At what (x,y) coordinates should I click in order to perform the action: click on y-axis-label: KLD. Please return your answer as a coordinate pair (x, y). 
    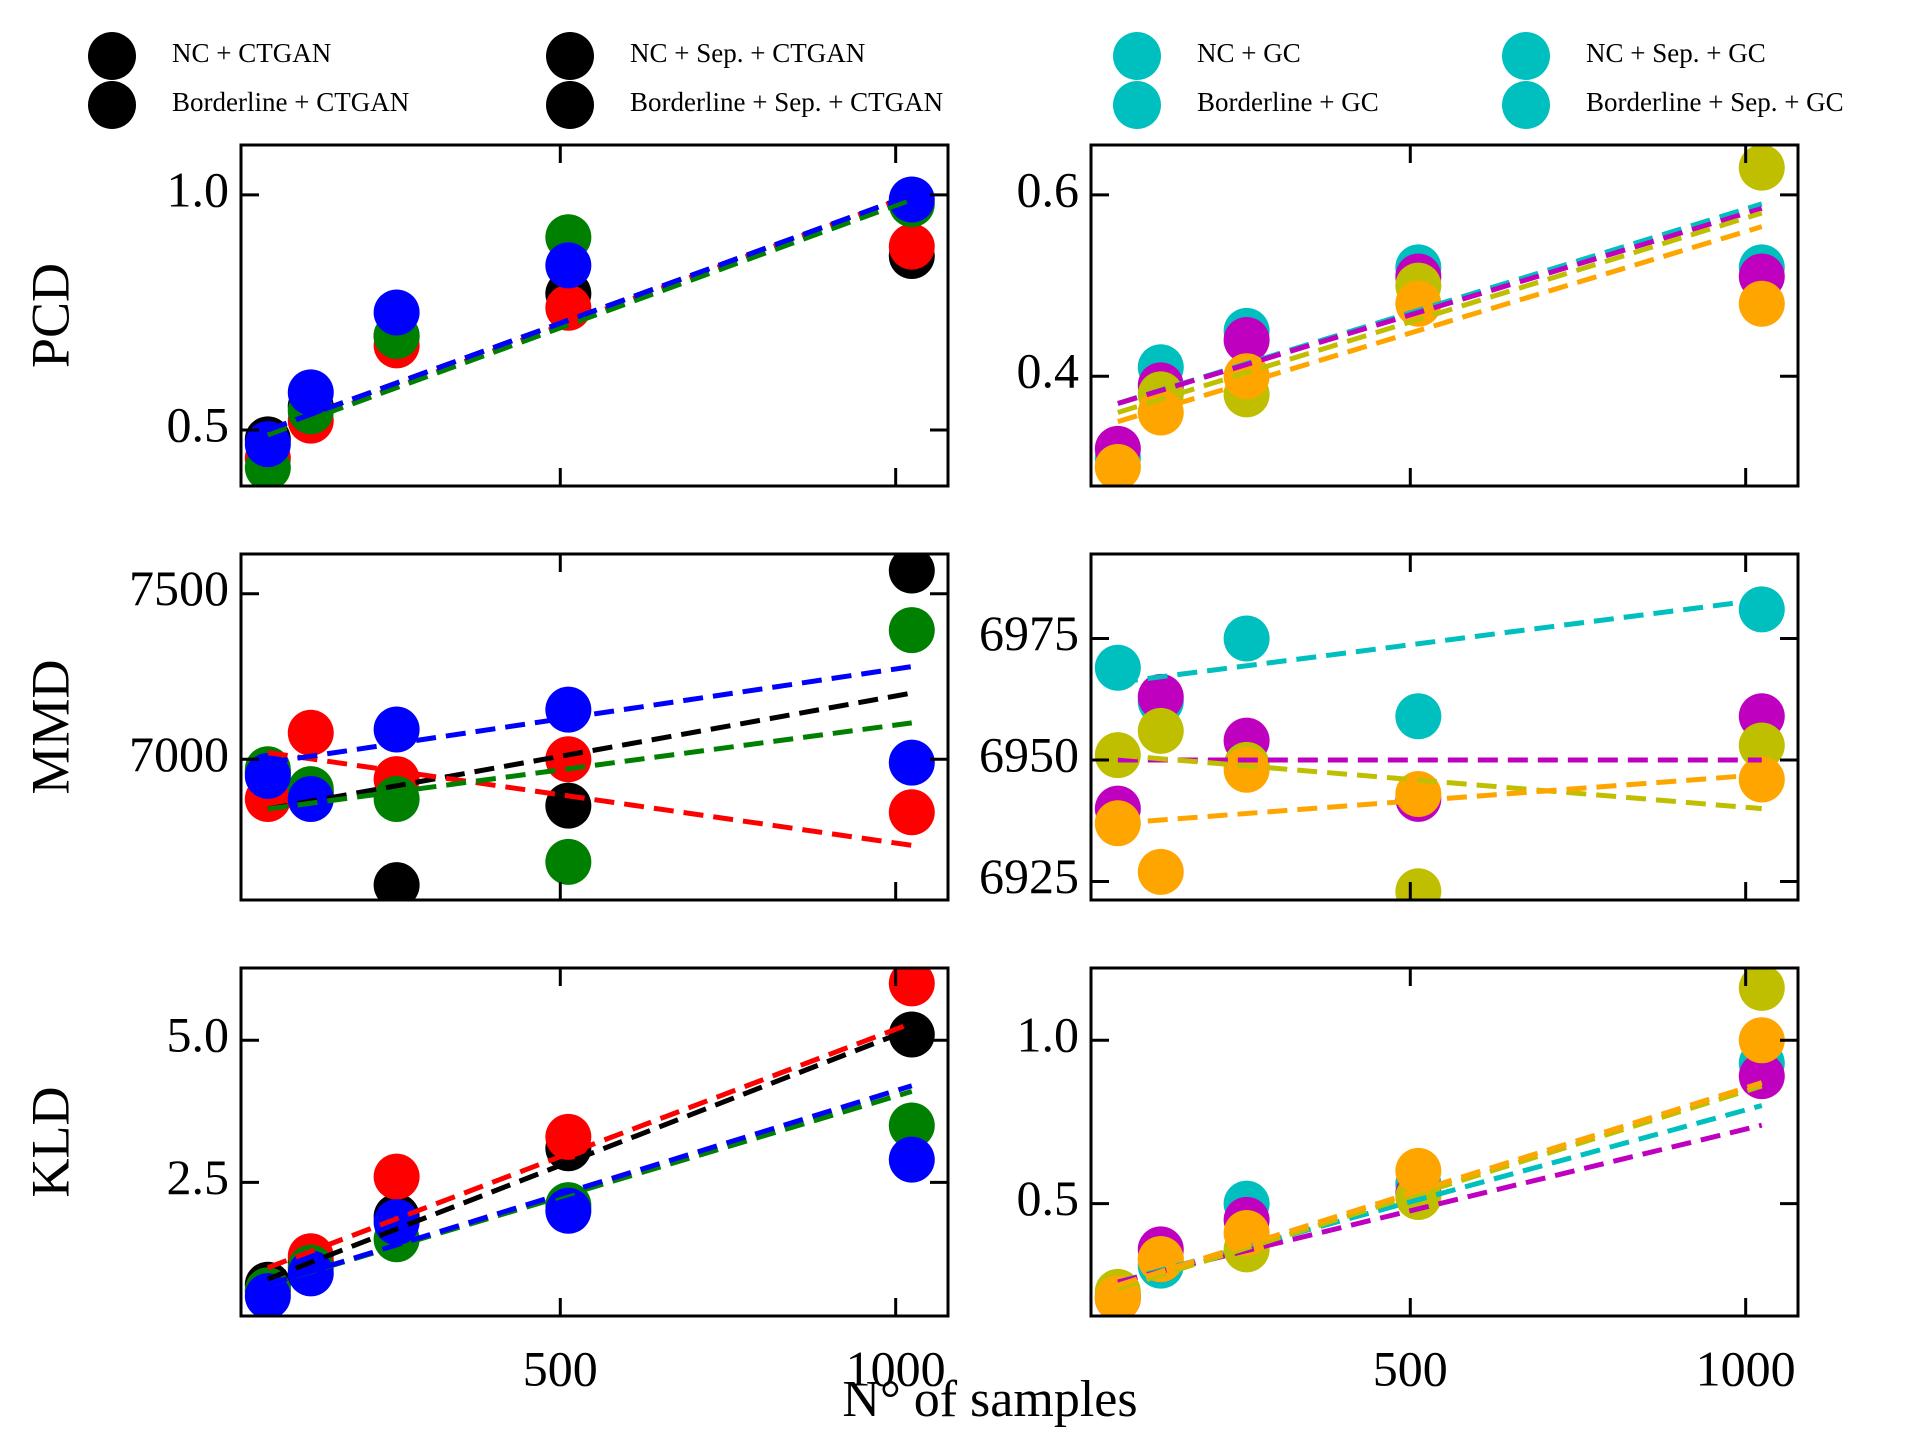
    Looking at the image, I should click on (50, 1142).